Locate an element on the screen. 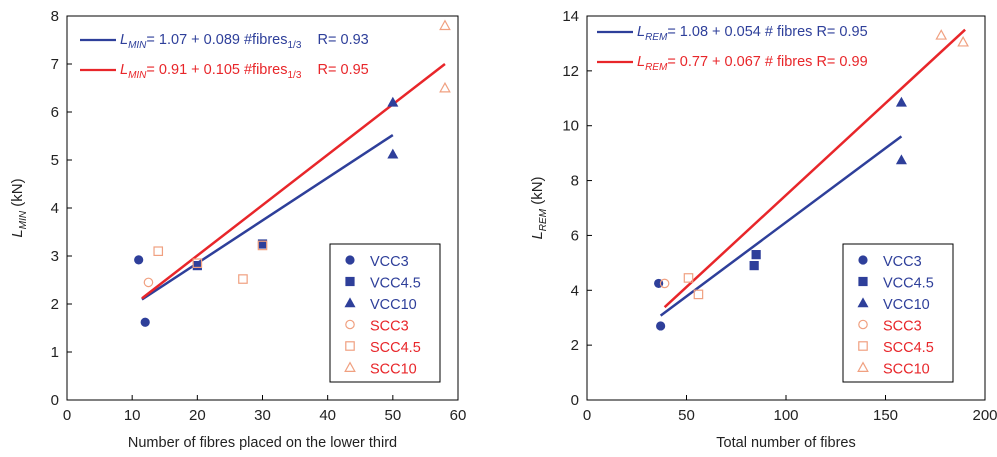  x-axis-label: Total number of fibres is located at coordinates (785, 443).